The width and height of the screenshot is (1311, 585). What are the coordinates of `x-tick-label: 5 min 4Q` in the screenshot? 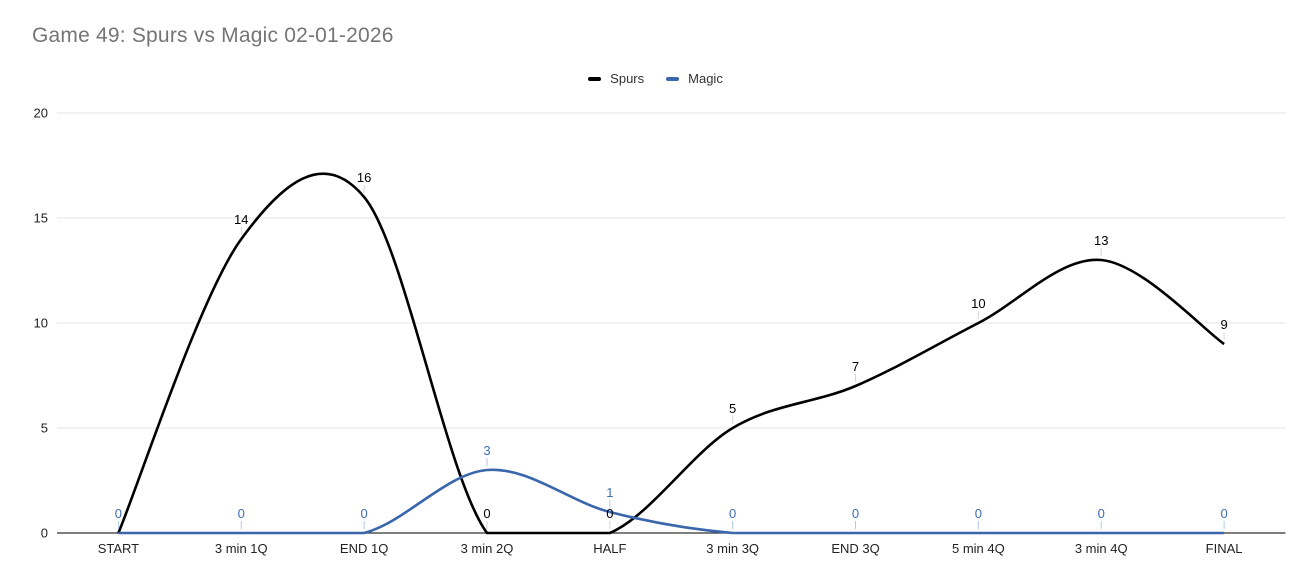 It's located at (978, 548).